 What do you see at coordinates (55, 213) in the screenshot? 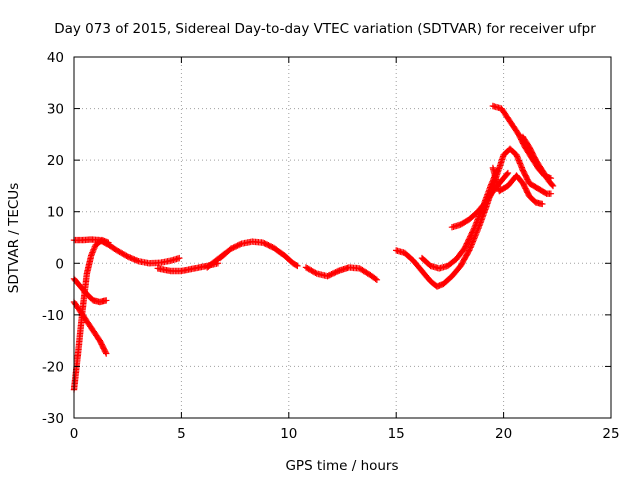
I see `y-tick-label: 10` at bounding box center [55, 213].